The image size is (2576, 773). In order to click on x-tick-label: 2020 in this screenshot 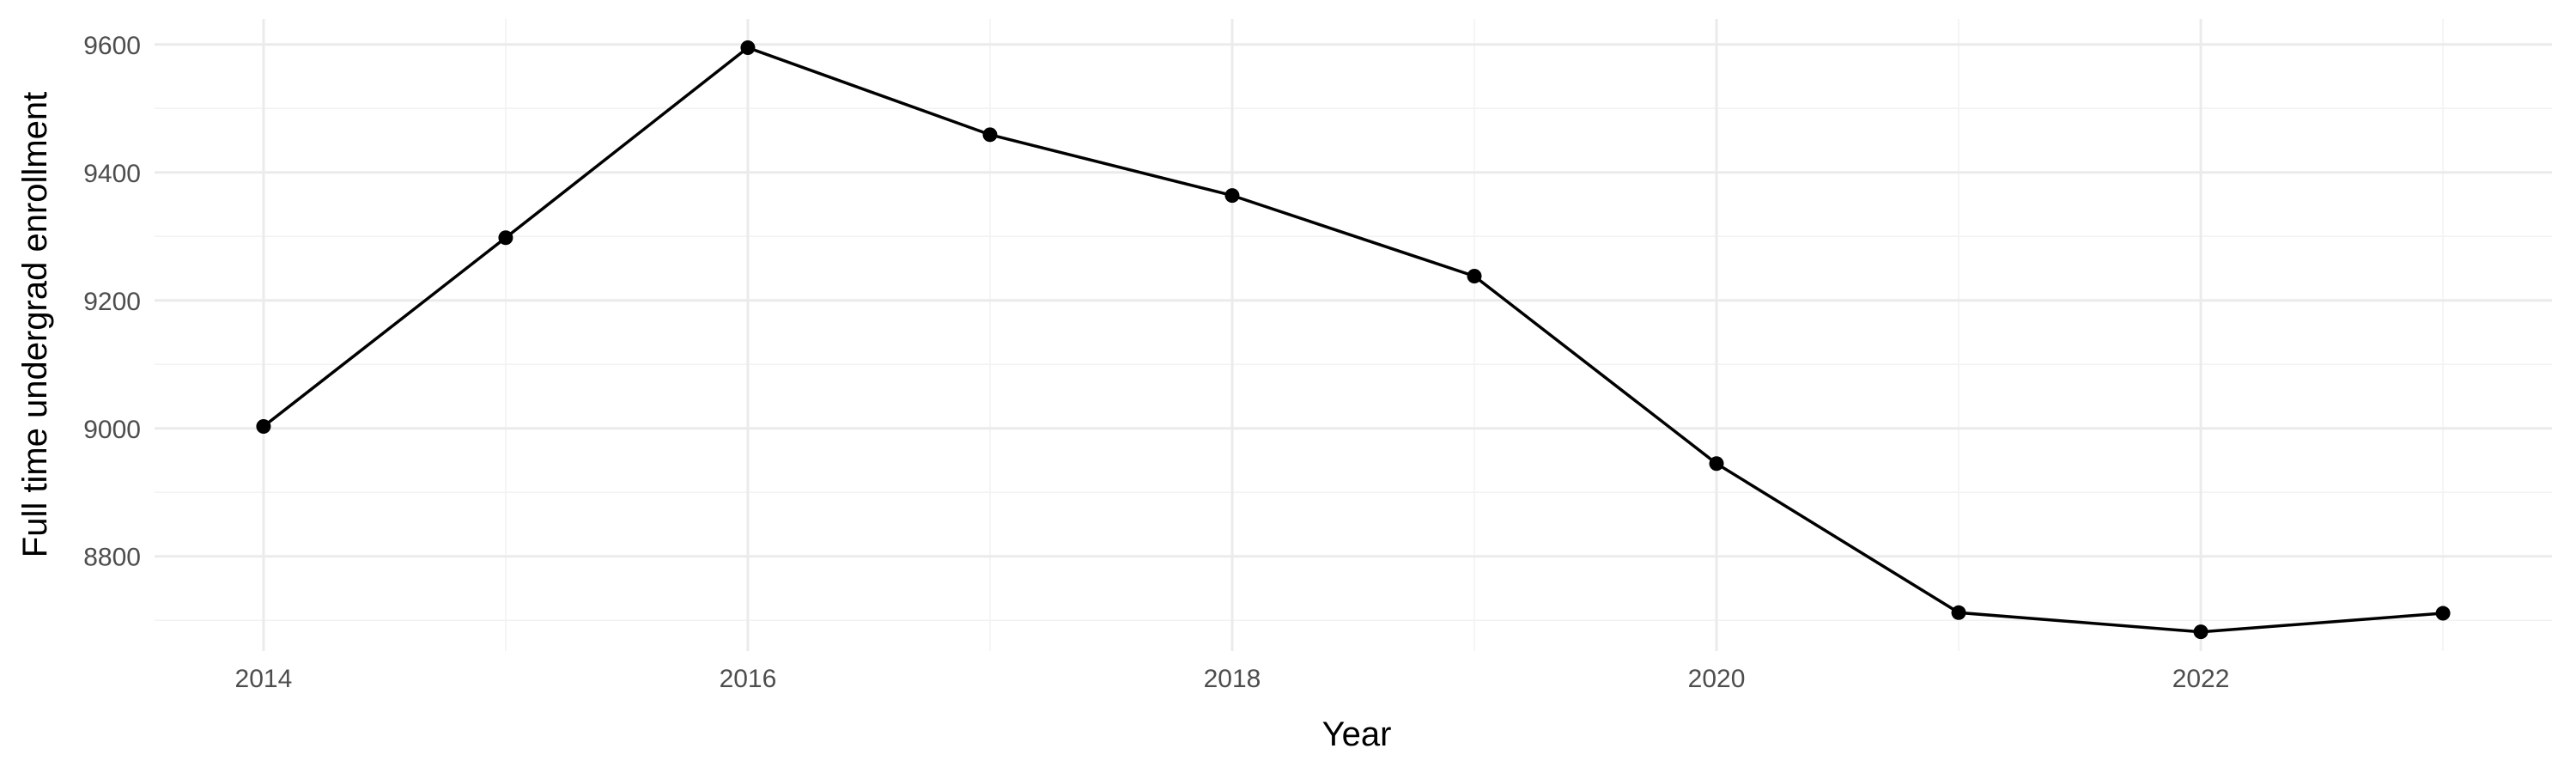, I will do `click(1717, 679)`.